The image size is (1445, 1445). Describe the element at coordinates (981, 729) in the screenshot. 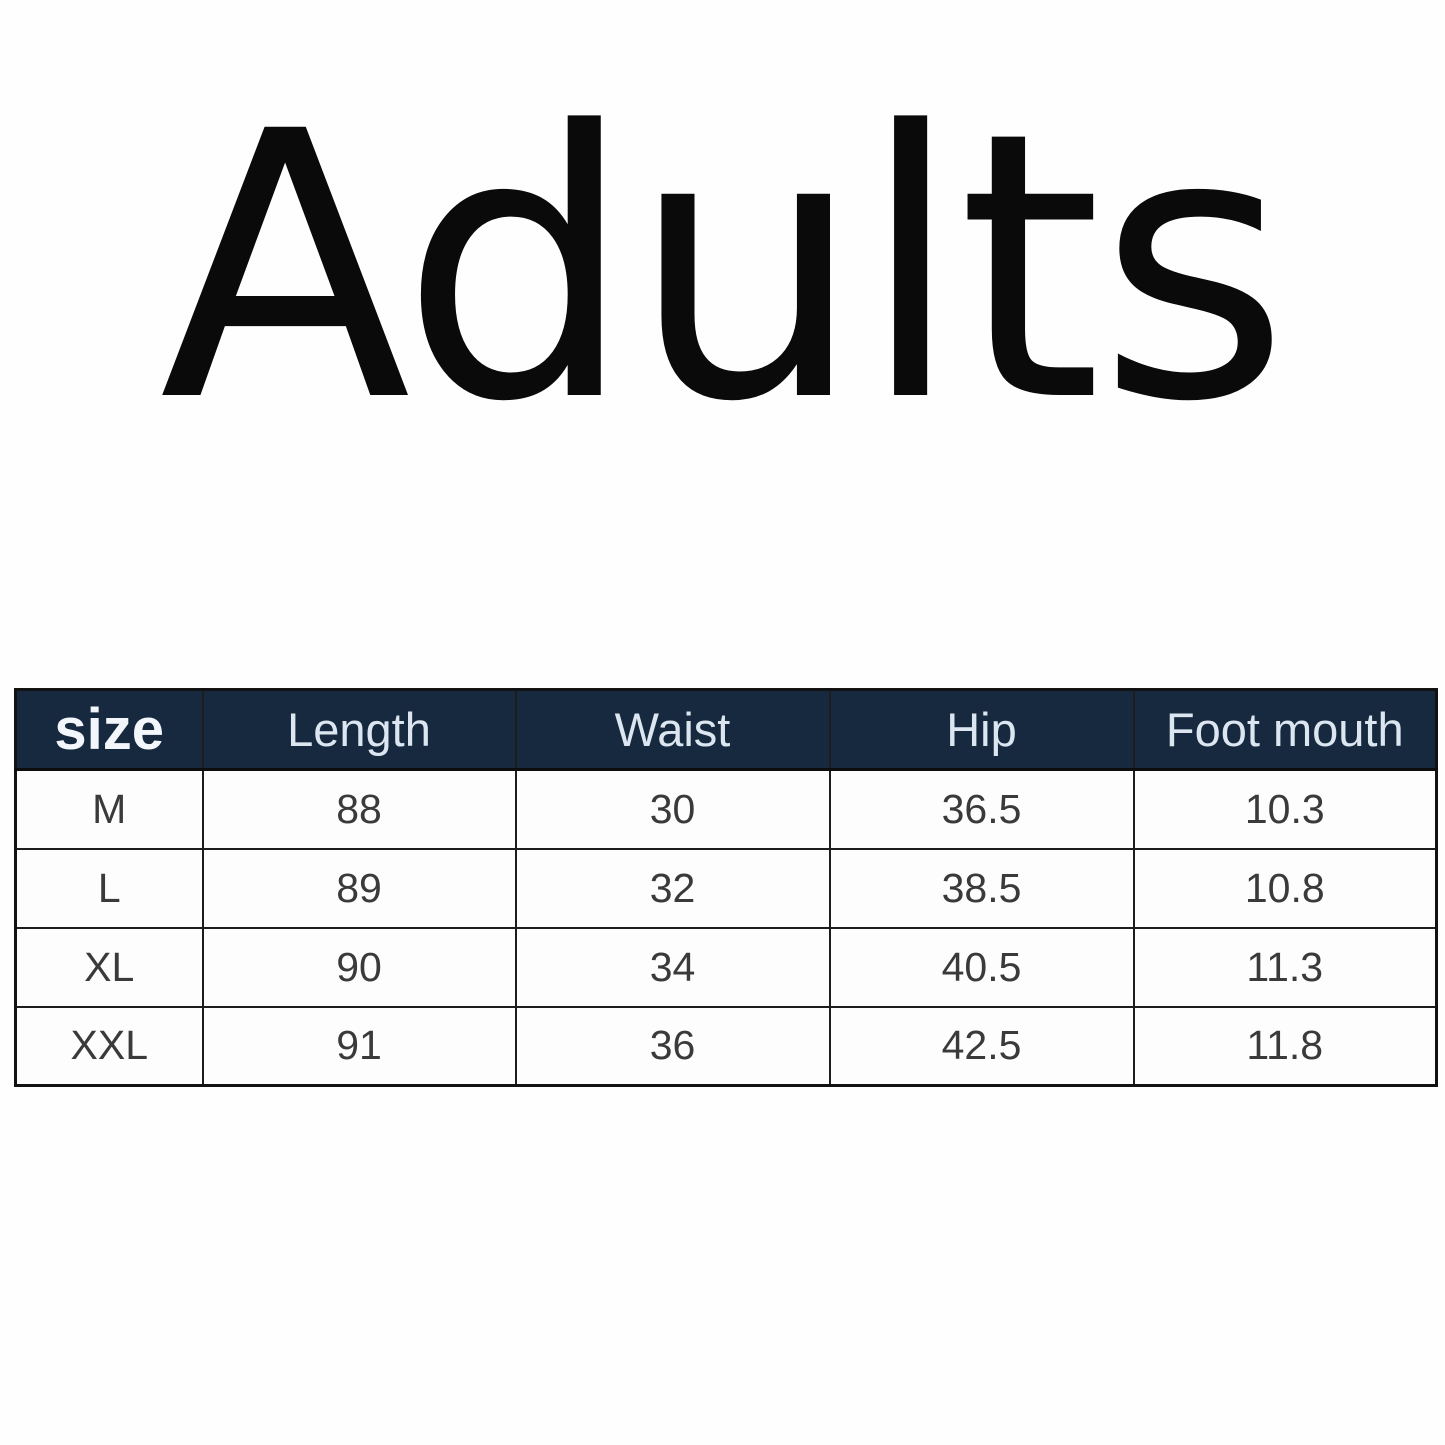

I see `header-cell-hip: Hip` at that location.